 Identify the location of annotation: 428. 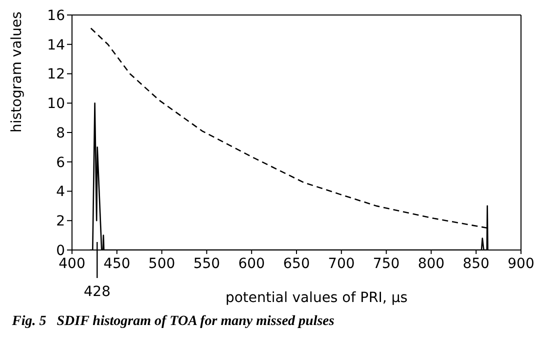
(97, 292).